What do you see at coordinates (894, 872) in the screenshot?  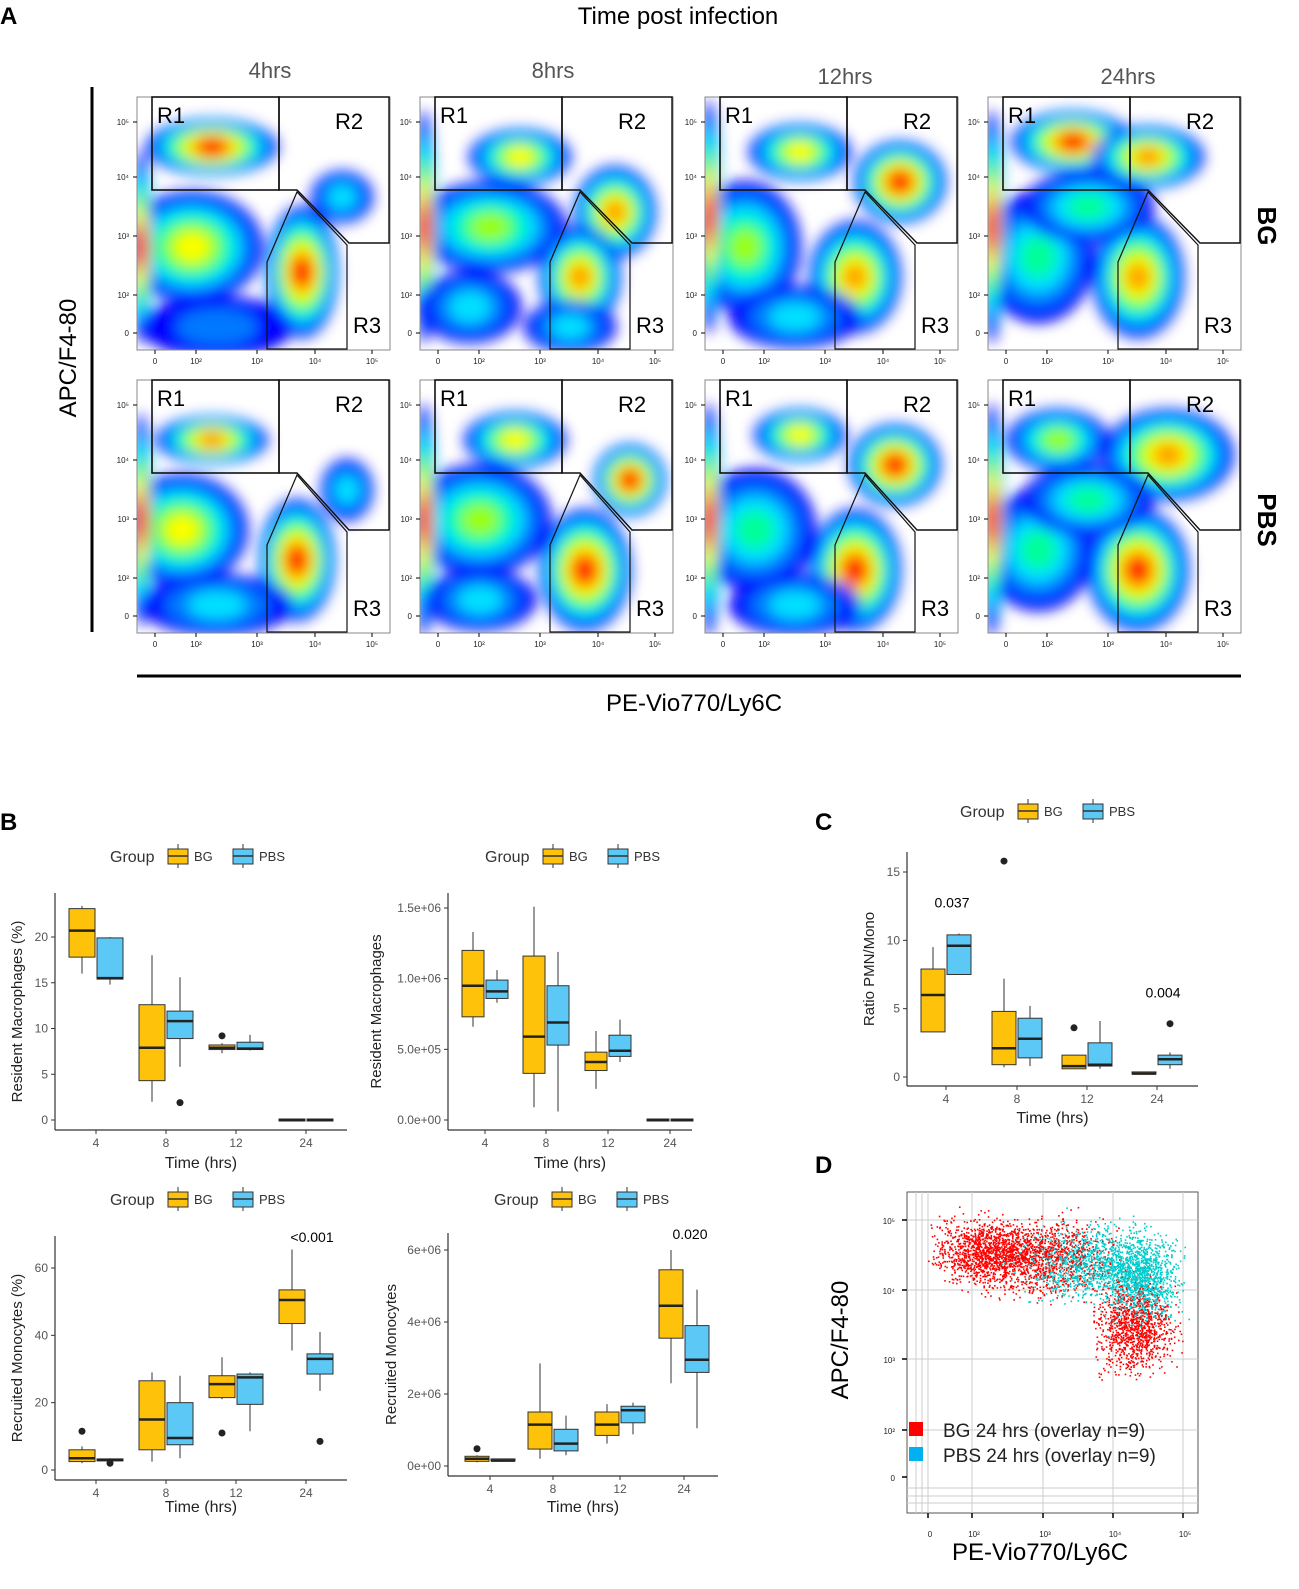 I see `y-tick-label: 15` at bounding box center [894, 872].